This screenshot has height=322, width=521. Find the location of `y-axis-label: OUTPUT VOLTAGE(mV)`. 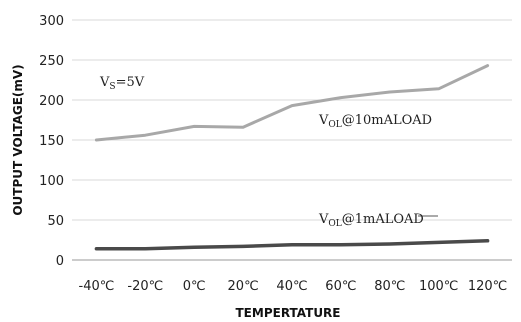

y-axis-label: OUTPUT VOLTAGE(mV) is located at coordinates (18, 139).